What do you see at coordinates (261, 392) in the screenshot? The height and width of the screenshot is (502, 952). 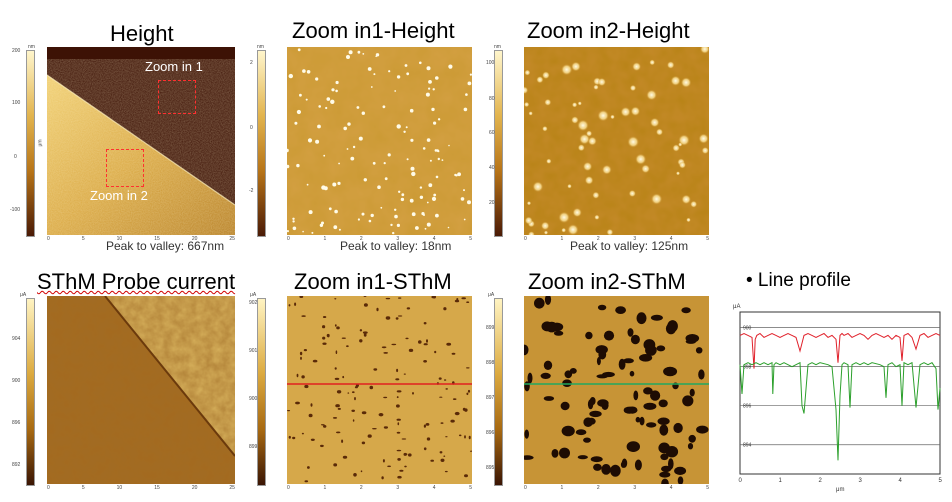 I see `zoom1-sthm-colorbar` at bounding box center [261, 392].